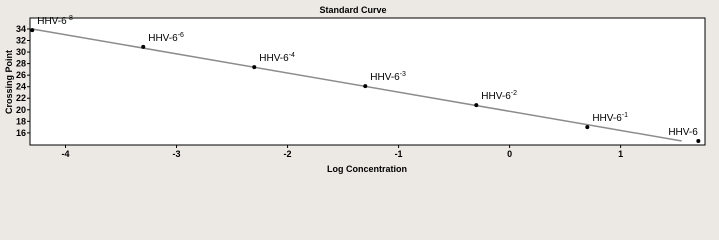 This screenshot has height=240, width=719. I want to click on x-tick-label: -4, so click(66, 154).